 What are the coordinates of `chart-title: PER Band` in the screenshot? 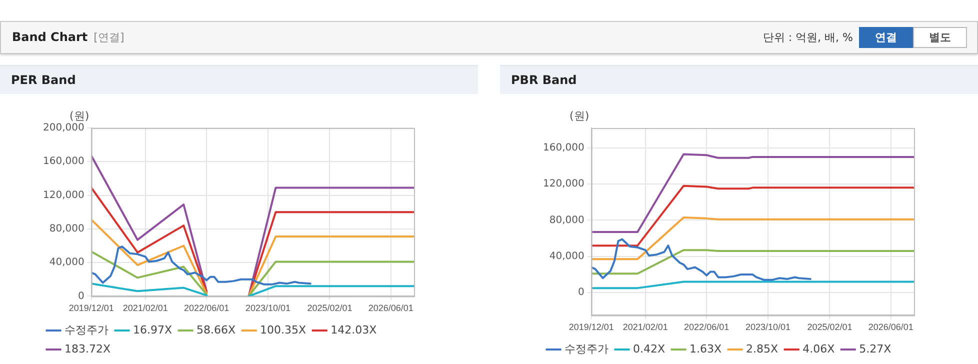 It's located at (239, 79).